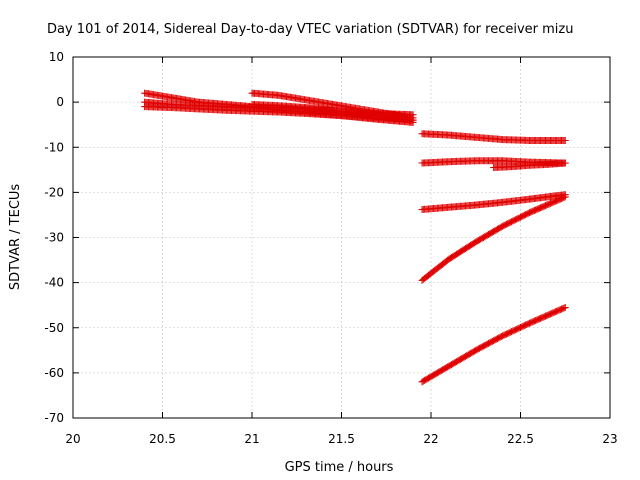 Image resolution: width=640 pixels, height=480 pixels. I want to click on x-tick-label: 20, so click(72, 439).